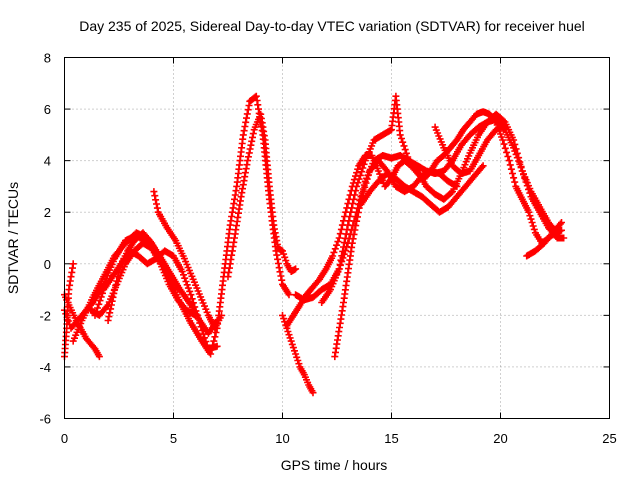 Image resolution: width=640 pixels, height=480 pixels. Describe the element at coordinates (47, 264) in the screenshot. I see `y-tick-label: 0` at that location.